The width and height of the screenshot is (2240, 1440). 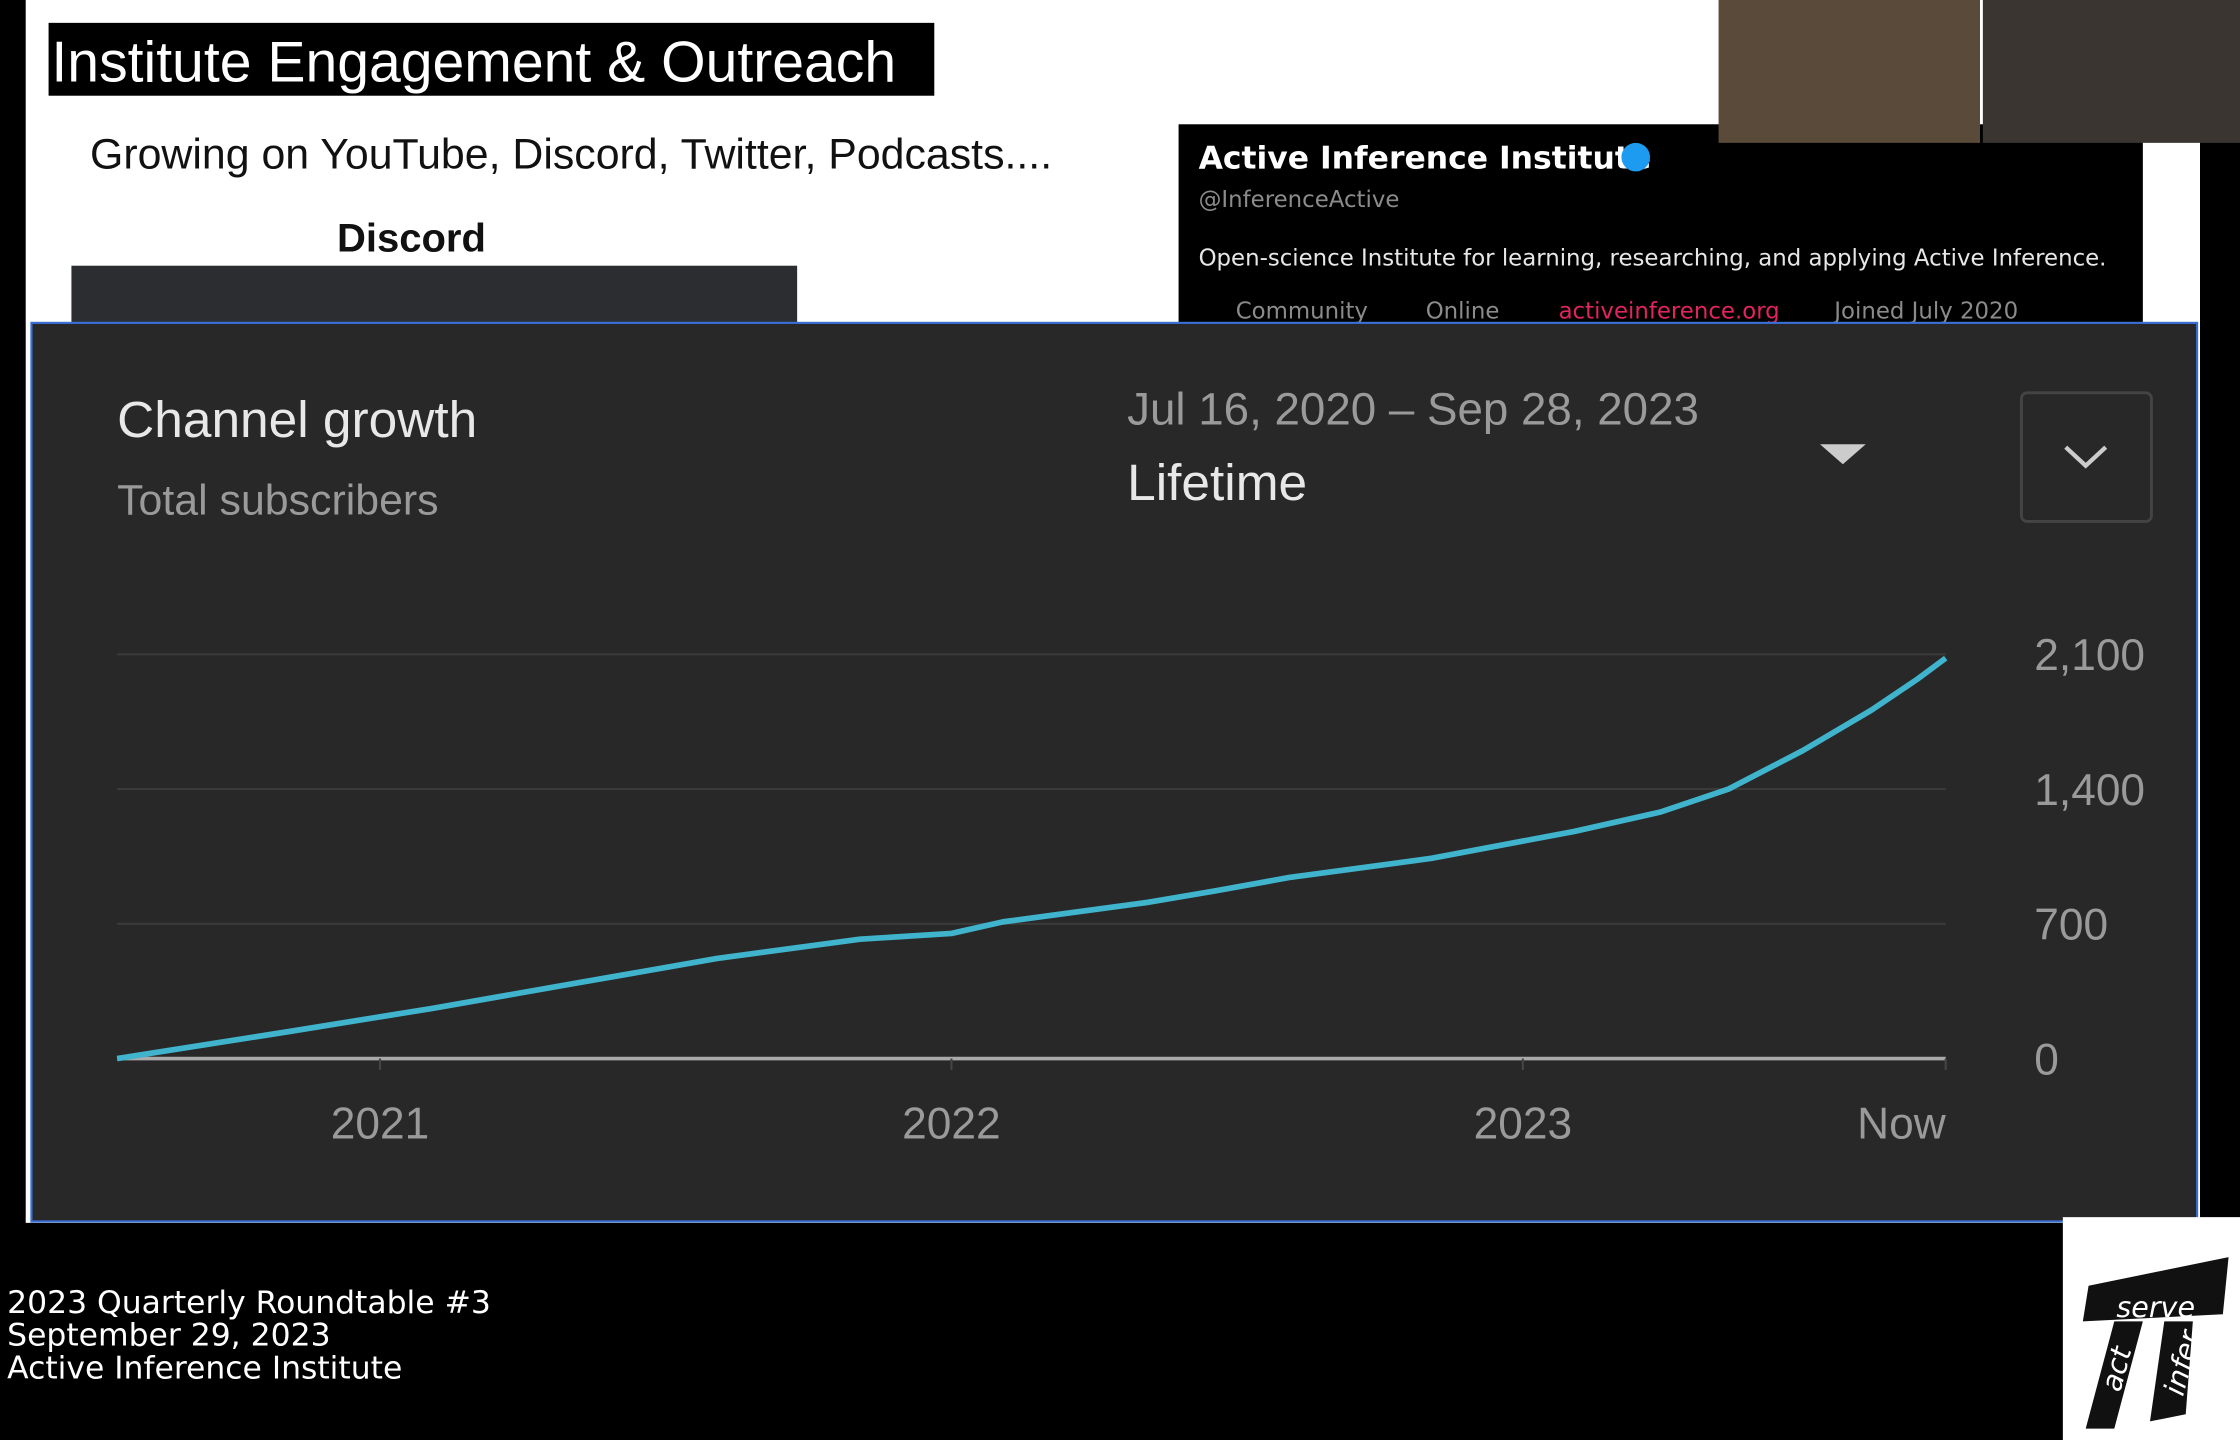 I want to click on y-tick-label: 1,400, so click(x=2089, y=790).